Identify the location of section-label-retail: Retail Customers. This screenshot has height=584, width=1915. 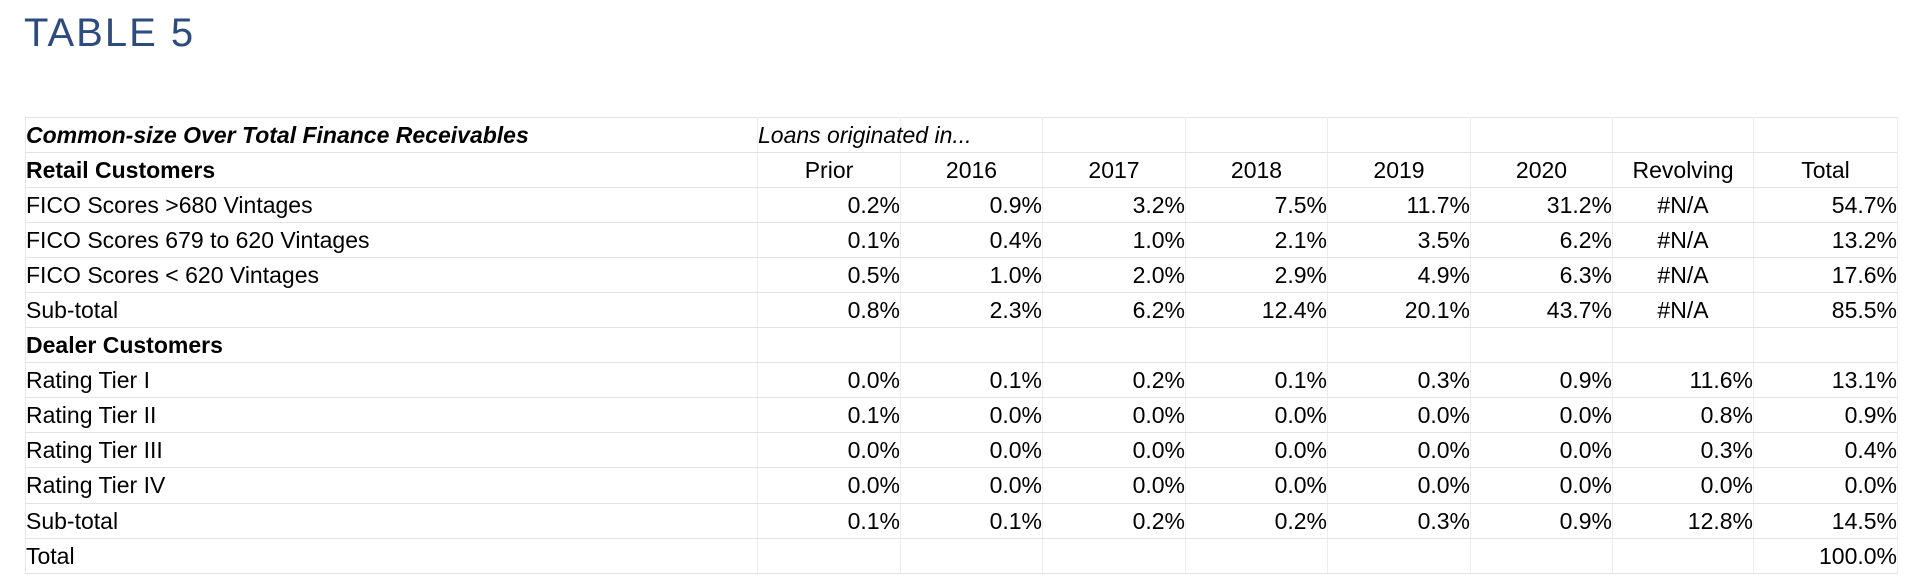
(391, 170).